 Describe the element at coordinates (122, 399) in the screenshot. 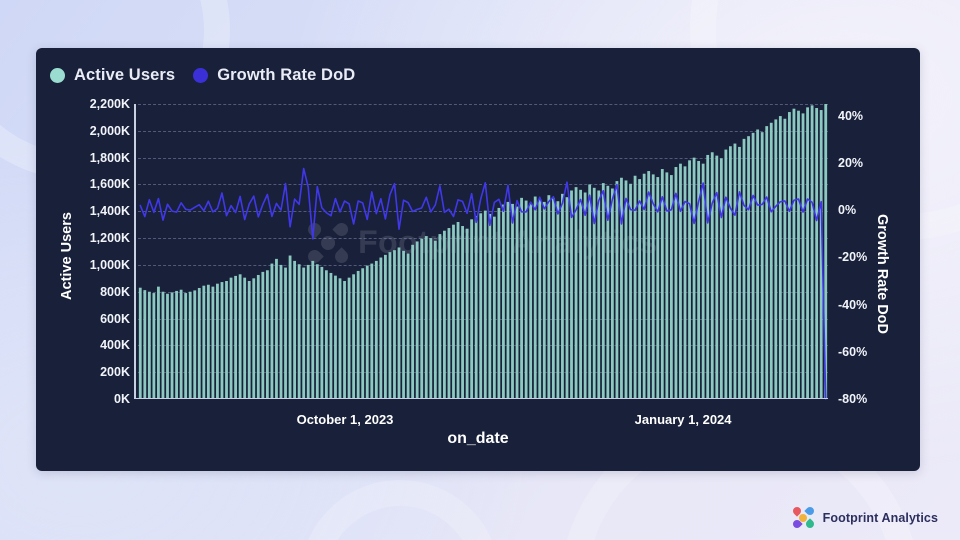

I see `y-tick-label-left: 0K` at that location.